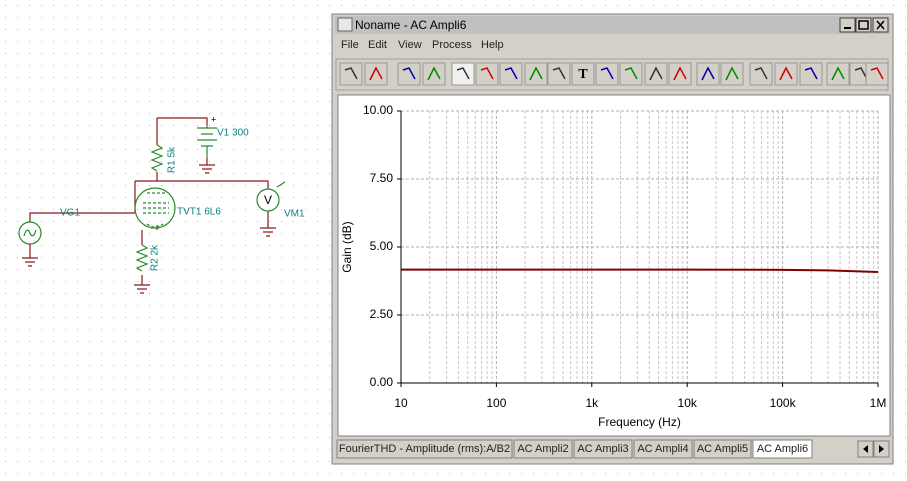 The height and width of the screenshot is (481, 907). I want to click on label: VM1, so click(294, 214).